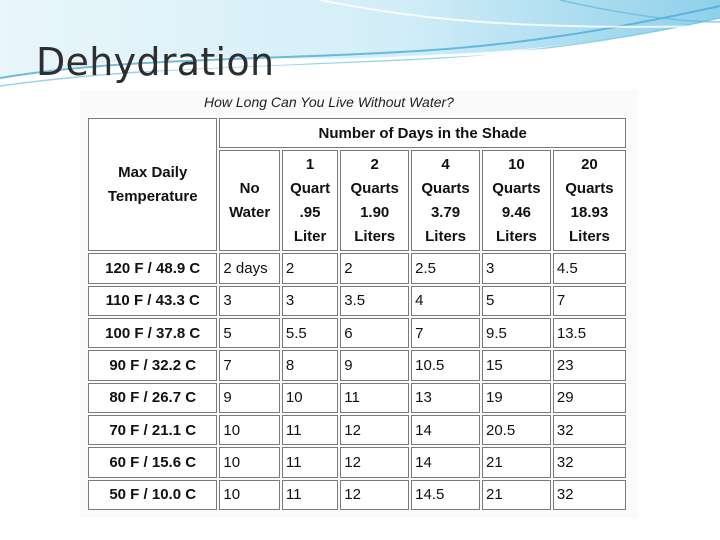 The width and height of the screenshot is (720, 540). What do you see at coordinates (310, 236) in the screenshot?
I see `column-header-line: Liter` at bounding box center [310, 236].